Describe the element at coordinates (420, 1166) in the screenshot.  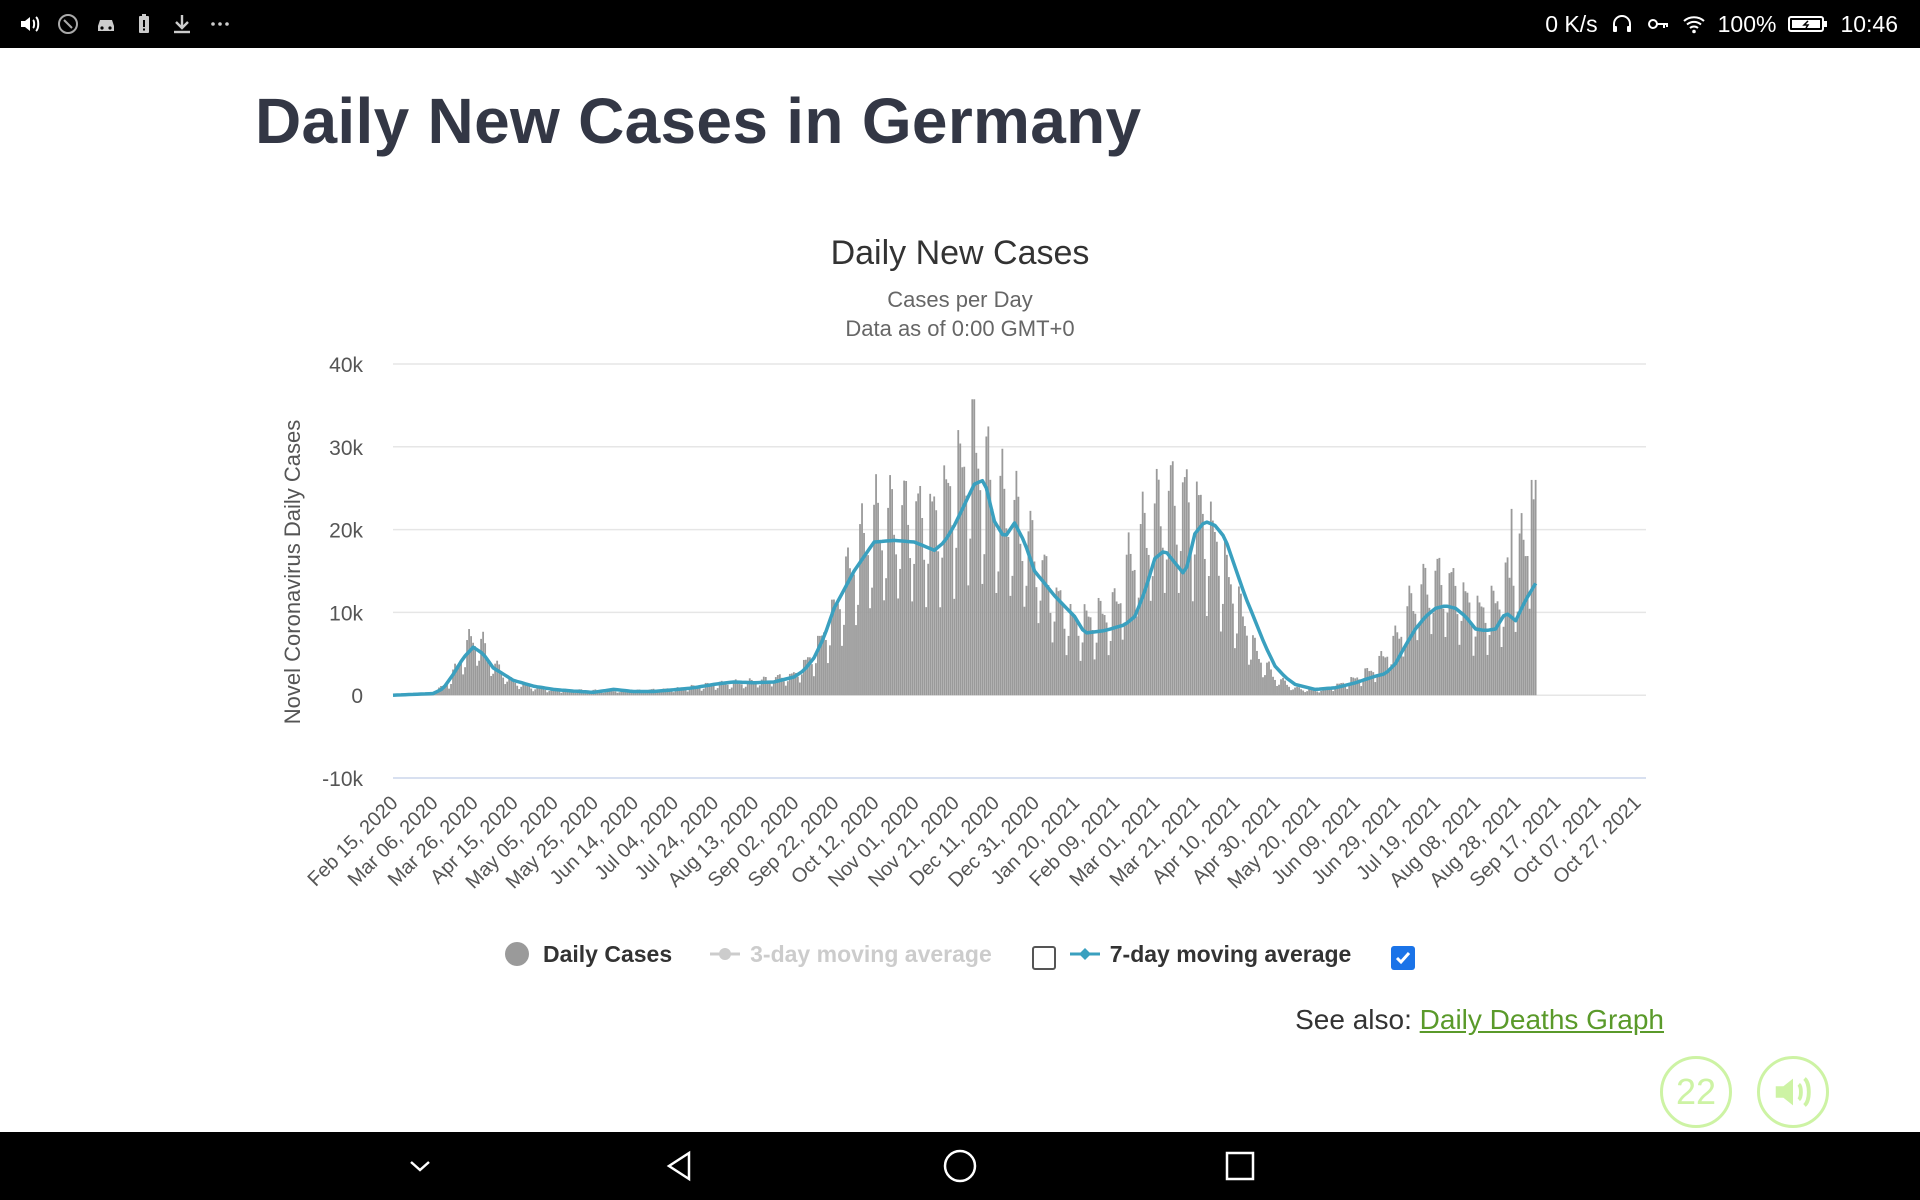
I see `collapse-button` at that location.